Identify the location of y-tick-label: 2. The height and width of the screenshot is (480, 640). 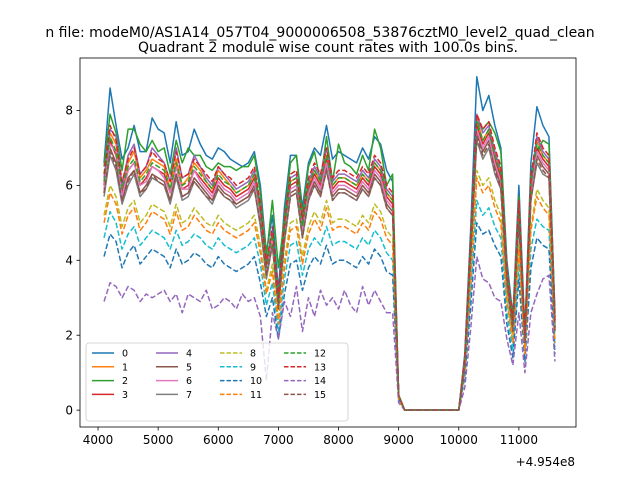
(69, 336).